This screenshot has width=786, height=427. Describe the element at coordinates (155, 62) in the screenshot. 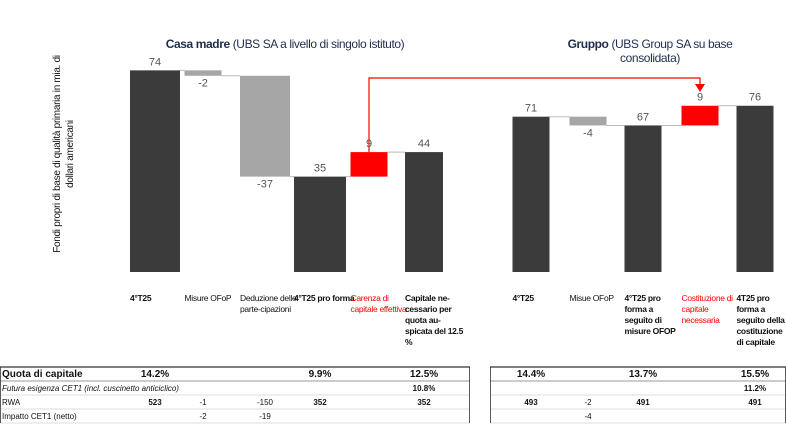

I see `value-label: 74` at that location.